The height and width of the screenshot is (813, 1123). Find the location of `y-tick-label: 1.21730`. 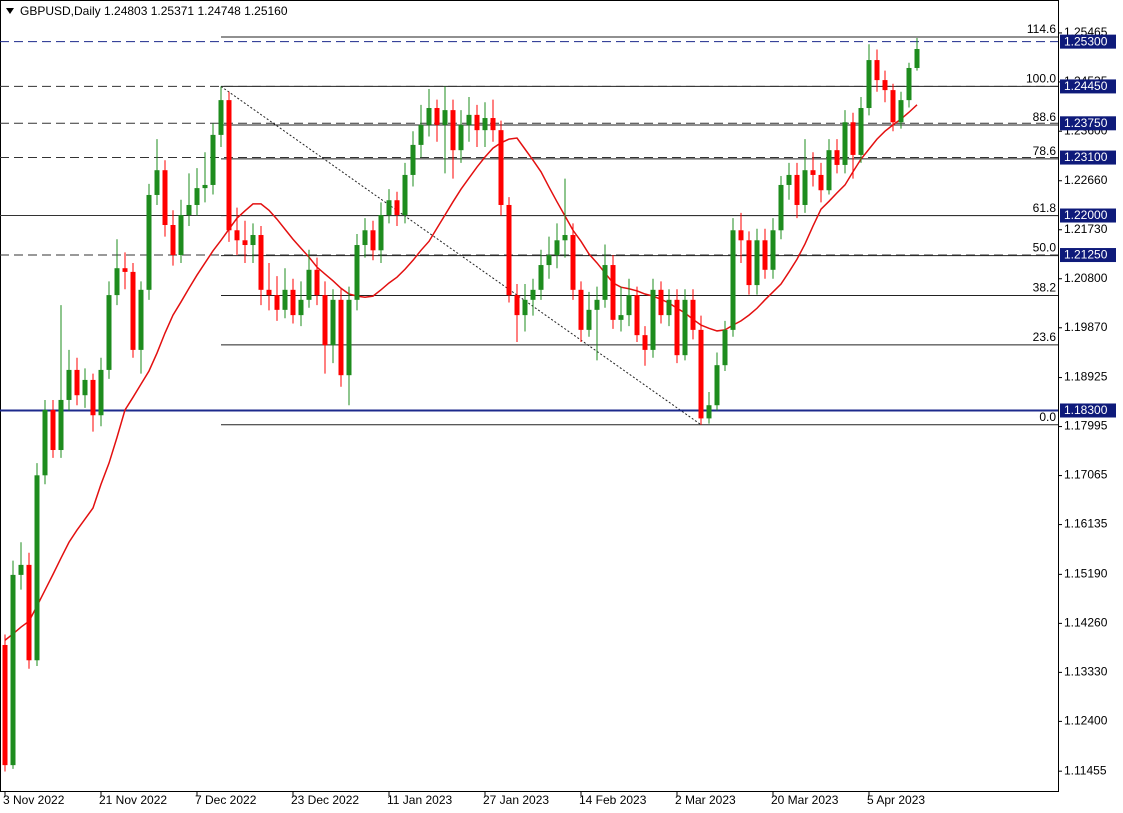

y-tick-label: 1.21730 is located at coordinates (1086, 229).